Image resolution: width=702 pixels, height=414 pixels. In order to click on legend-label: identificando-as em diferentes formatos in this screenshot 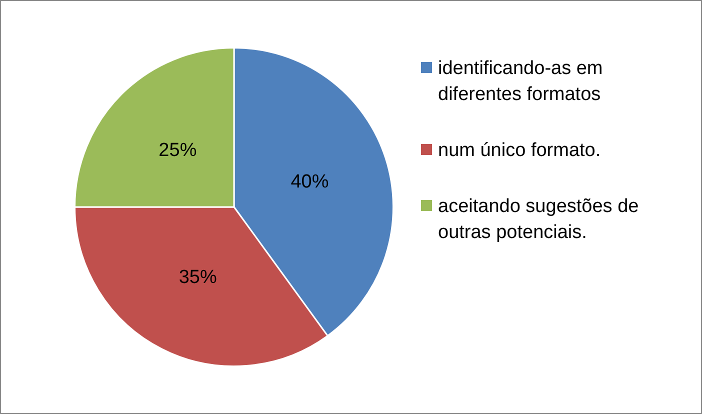, I will do `click(521, 82)`.